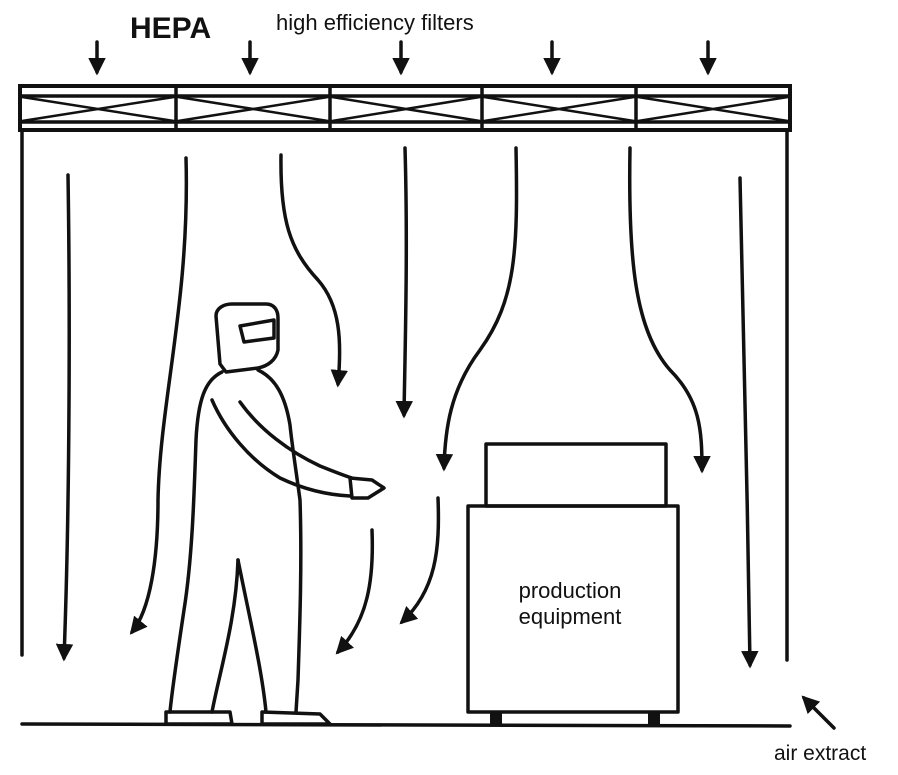  I want to click on hepa-label: HEPA, so click(170, 28).